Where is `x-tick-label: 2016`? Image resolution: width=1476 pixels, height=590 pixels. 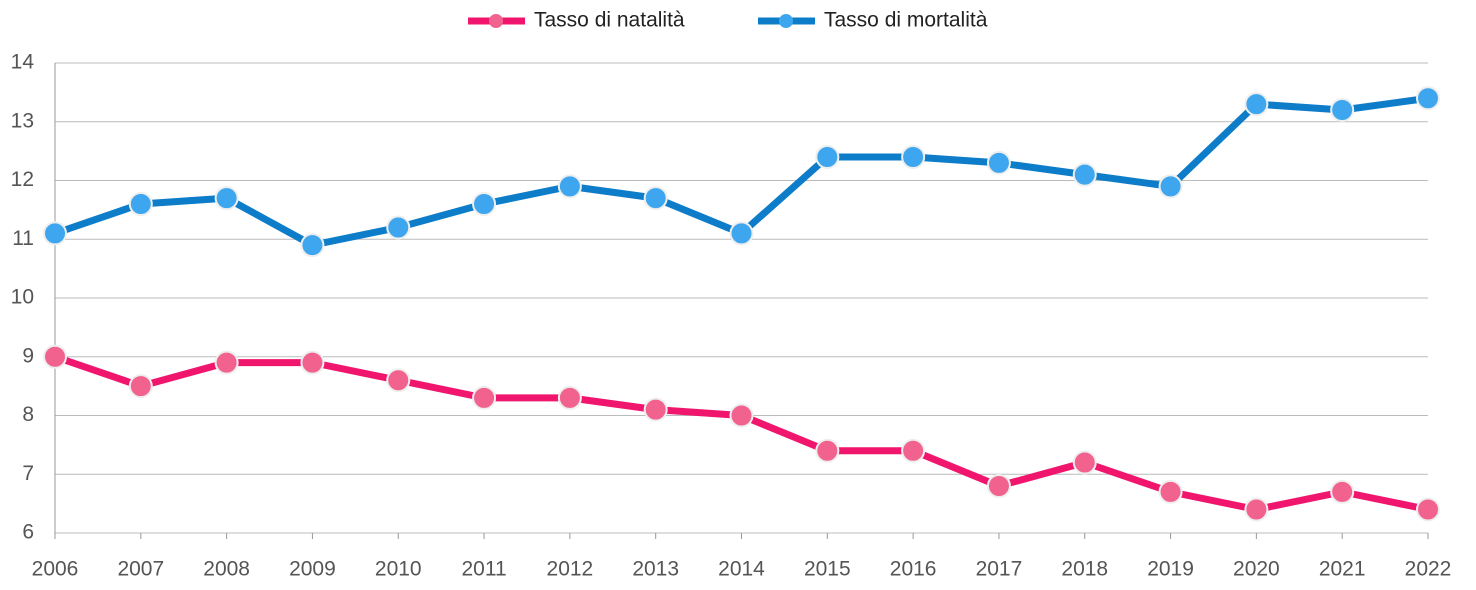 x-tick-label: 2016 is located at coordinates (913, 569).